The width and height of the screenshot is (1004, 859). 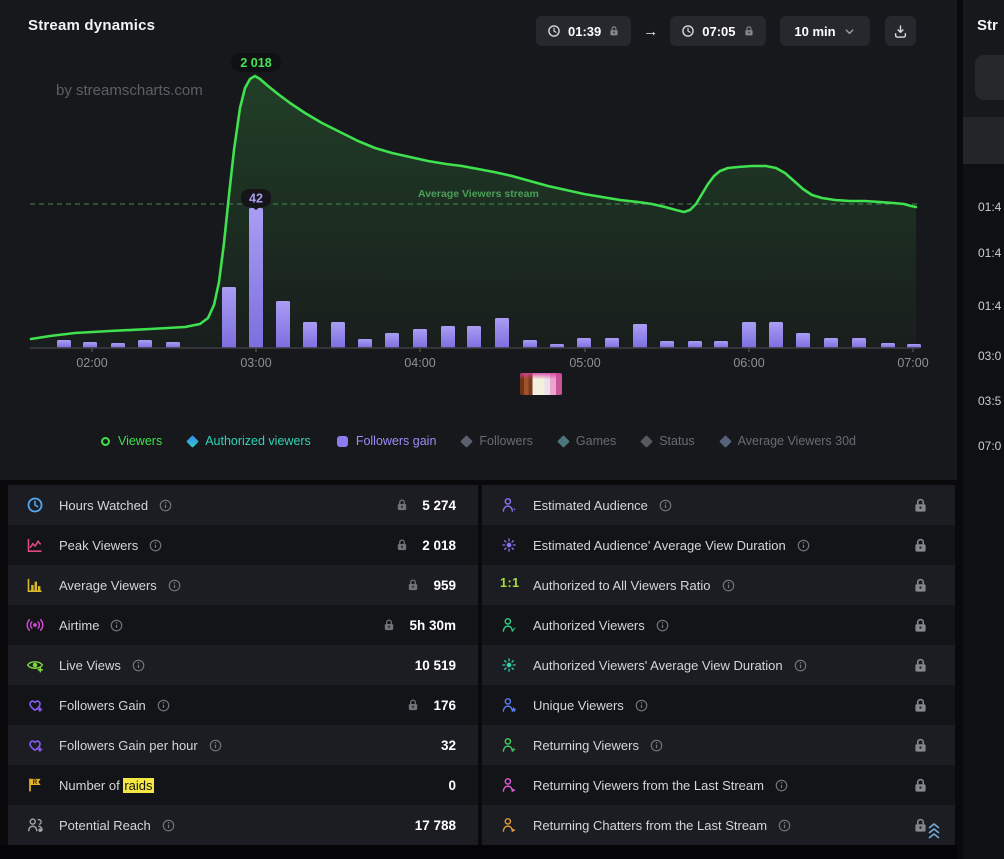 What do you see at coordinates (496, 441) in the screenshot?
I see `legend-item-followers: Followers` at bounding box center [496, 441].